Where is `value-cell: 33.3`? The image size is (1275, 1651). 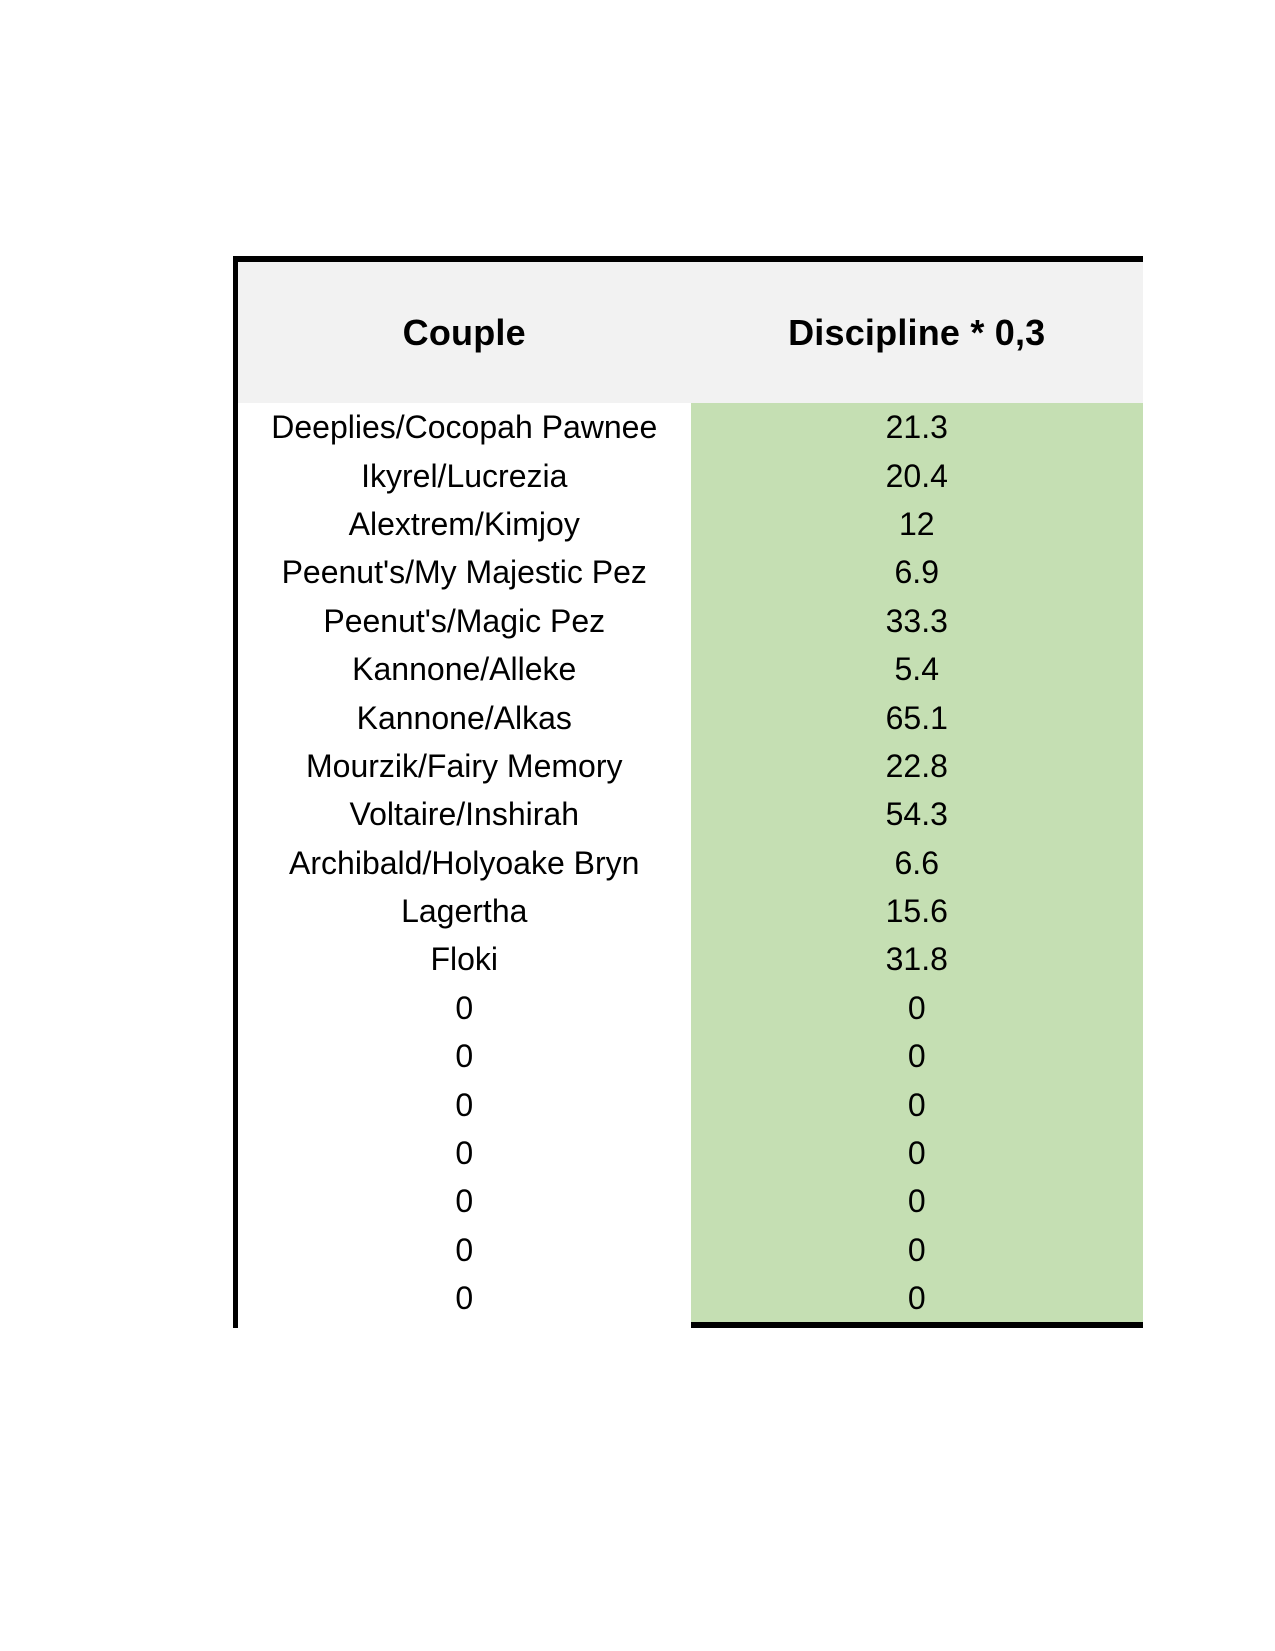
value-cell: 33.3 is located at coordinates (916, 620).